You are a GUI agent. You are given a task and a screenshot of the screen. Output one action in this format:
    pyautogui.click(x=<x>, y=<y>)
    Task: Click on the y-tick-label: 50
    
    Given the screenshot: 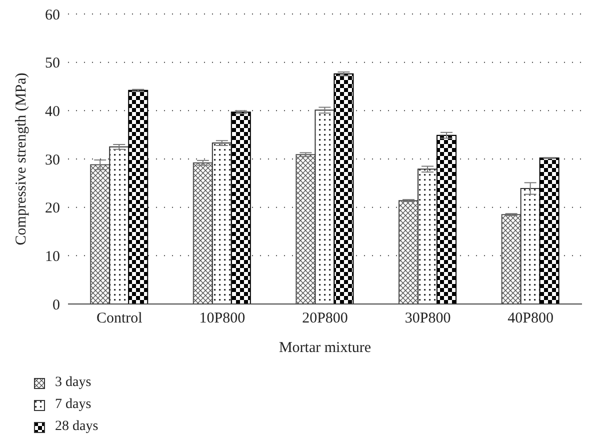 What is the action you would take?
    pyautogui.click(x=52, y=64)
    